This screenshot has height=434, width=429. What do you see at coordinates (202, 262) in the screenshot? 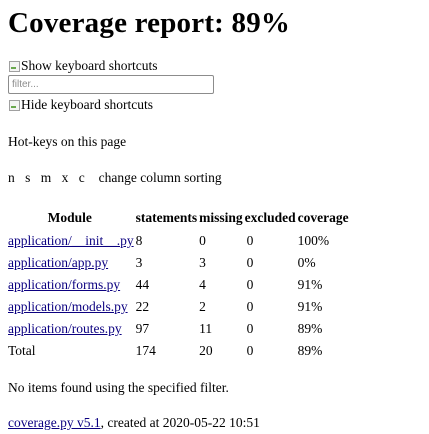
I see `missing-cell: 3` at bounding box center [202, 262].